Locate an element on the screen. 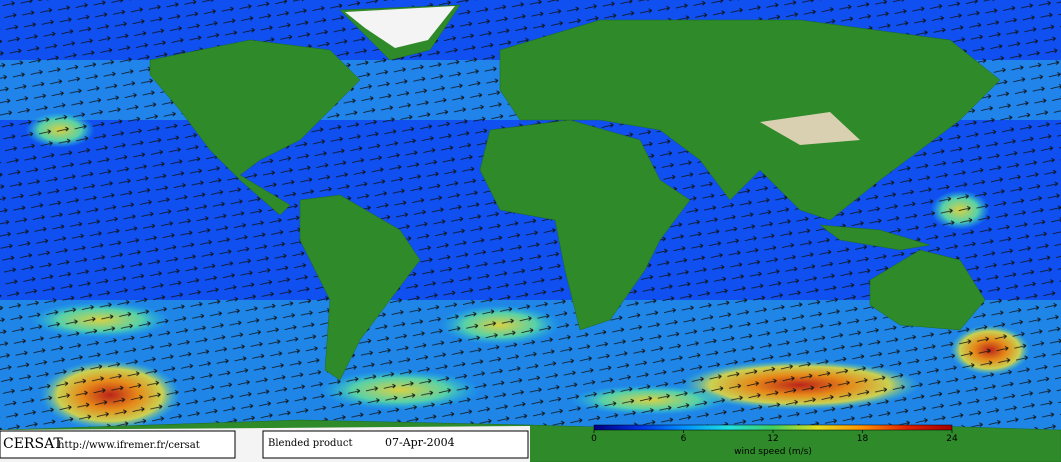  date-label: 07-Apr-2004 is located at coordinates (420, 442).